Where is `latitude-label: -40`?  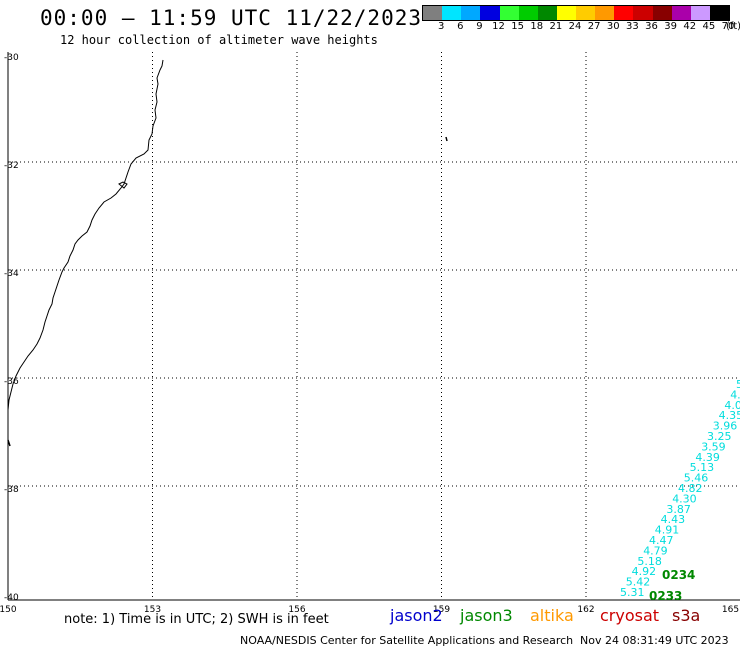
latitude-label: -40 is located at coordinates (11, 598).